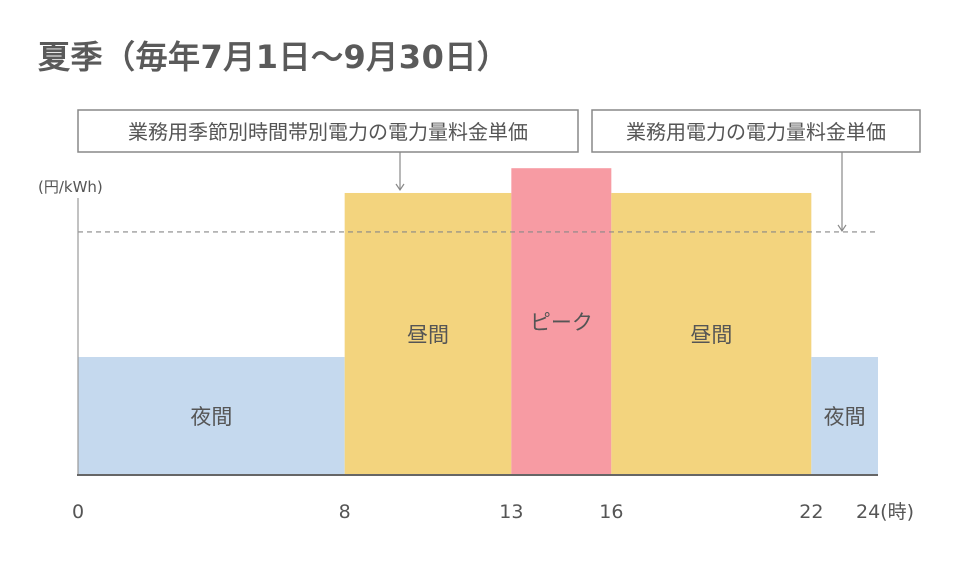 This screenshot has height=580, width=960. Describe the element at coordinates (345, 512) in the screenshot. I see `x-tick-label-8: 8` at that location.